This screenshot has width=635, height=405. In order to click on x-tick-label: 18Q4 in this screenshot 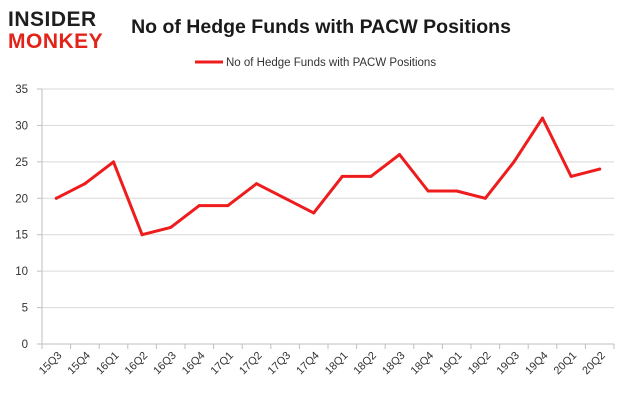, I will do `click(423, 364)`.